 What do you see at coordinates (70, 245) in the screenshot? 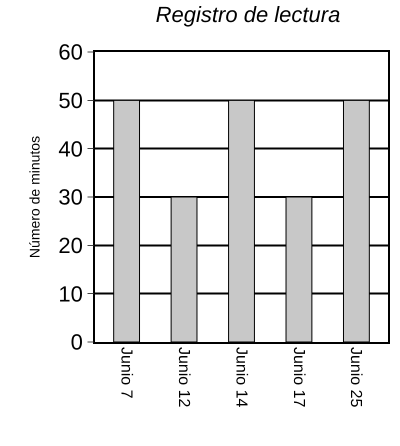
I see `y-tick-label: 20` at bounding box center [70, 245].